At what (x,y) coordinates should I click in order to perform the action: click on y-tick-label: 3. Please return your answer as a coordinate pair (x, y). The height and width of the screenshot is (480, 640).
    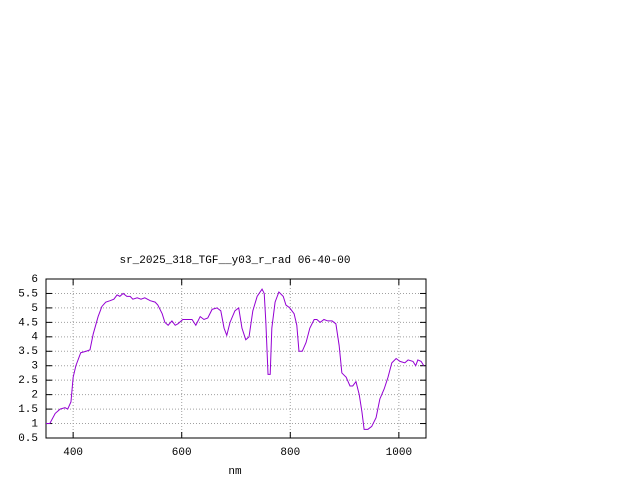
    Looking at the image, I should click on (34, 367).